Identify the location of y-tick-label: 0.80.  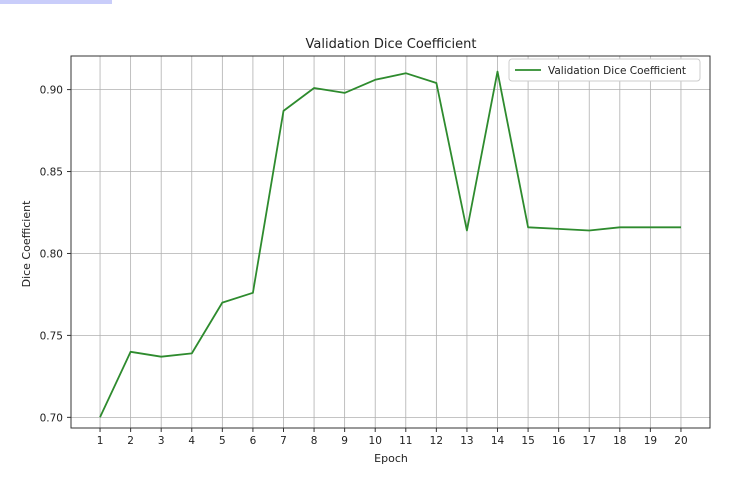
(51, 254).